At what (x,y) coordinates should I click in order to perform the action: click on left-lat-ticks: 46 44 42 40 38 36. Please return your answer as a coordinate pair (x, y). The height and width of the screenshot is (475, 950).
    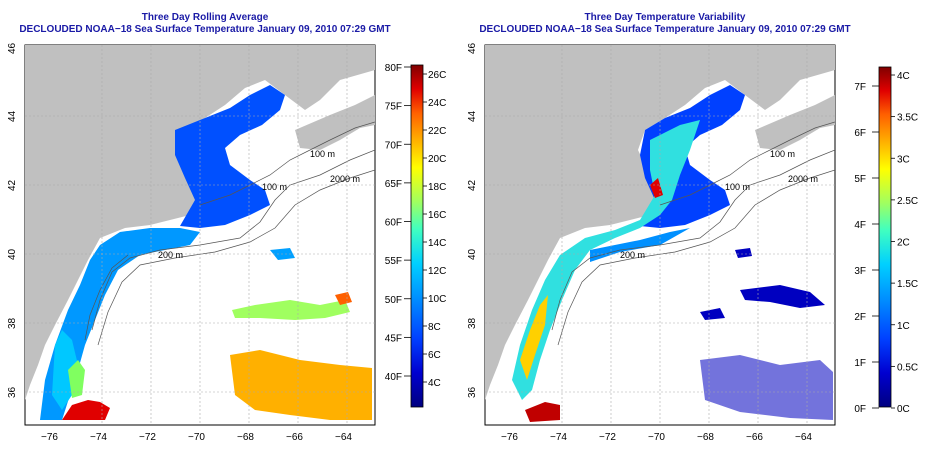
    Looking at the image, I should click on (12, 220).